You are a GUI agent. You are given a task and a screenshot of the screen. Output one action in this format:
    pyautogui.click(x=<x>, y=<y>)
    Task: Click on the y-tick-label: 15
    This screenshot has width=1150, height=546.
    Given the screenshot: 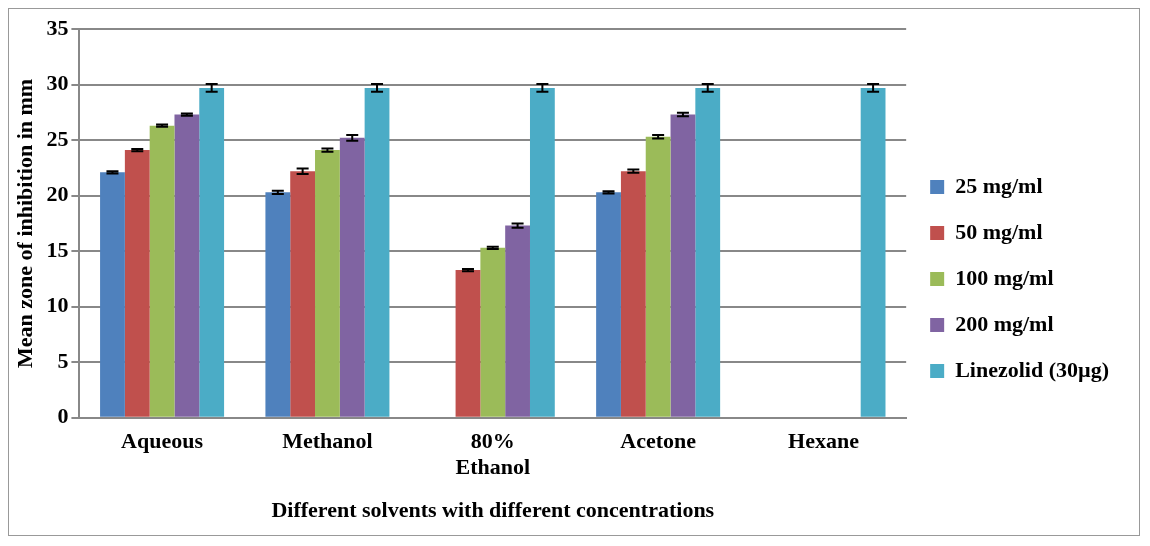 What is the action you would take?
    pyautogui.click(x=57, y=249)
    